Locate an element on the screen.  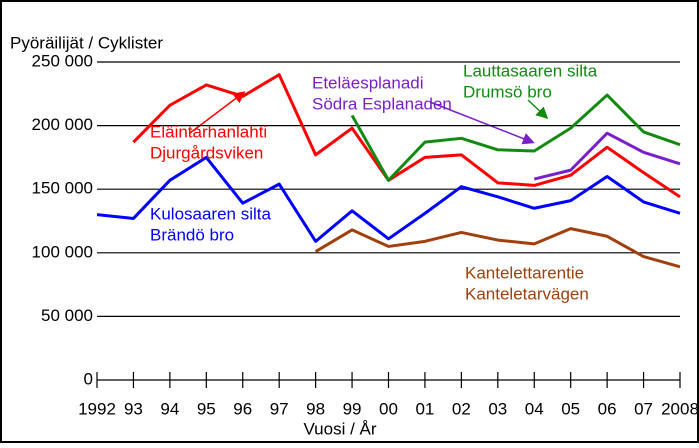
series-label: Drumsö bro is located at coordinates (507, 91).